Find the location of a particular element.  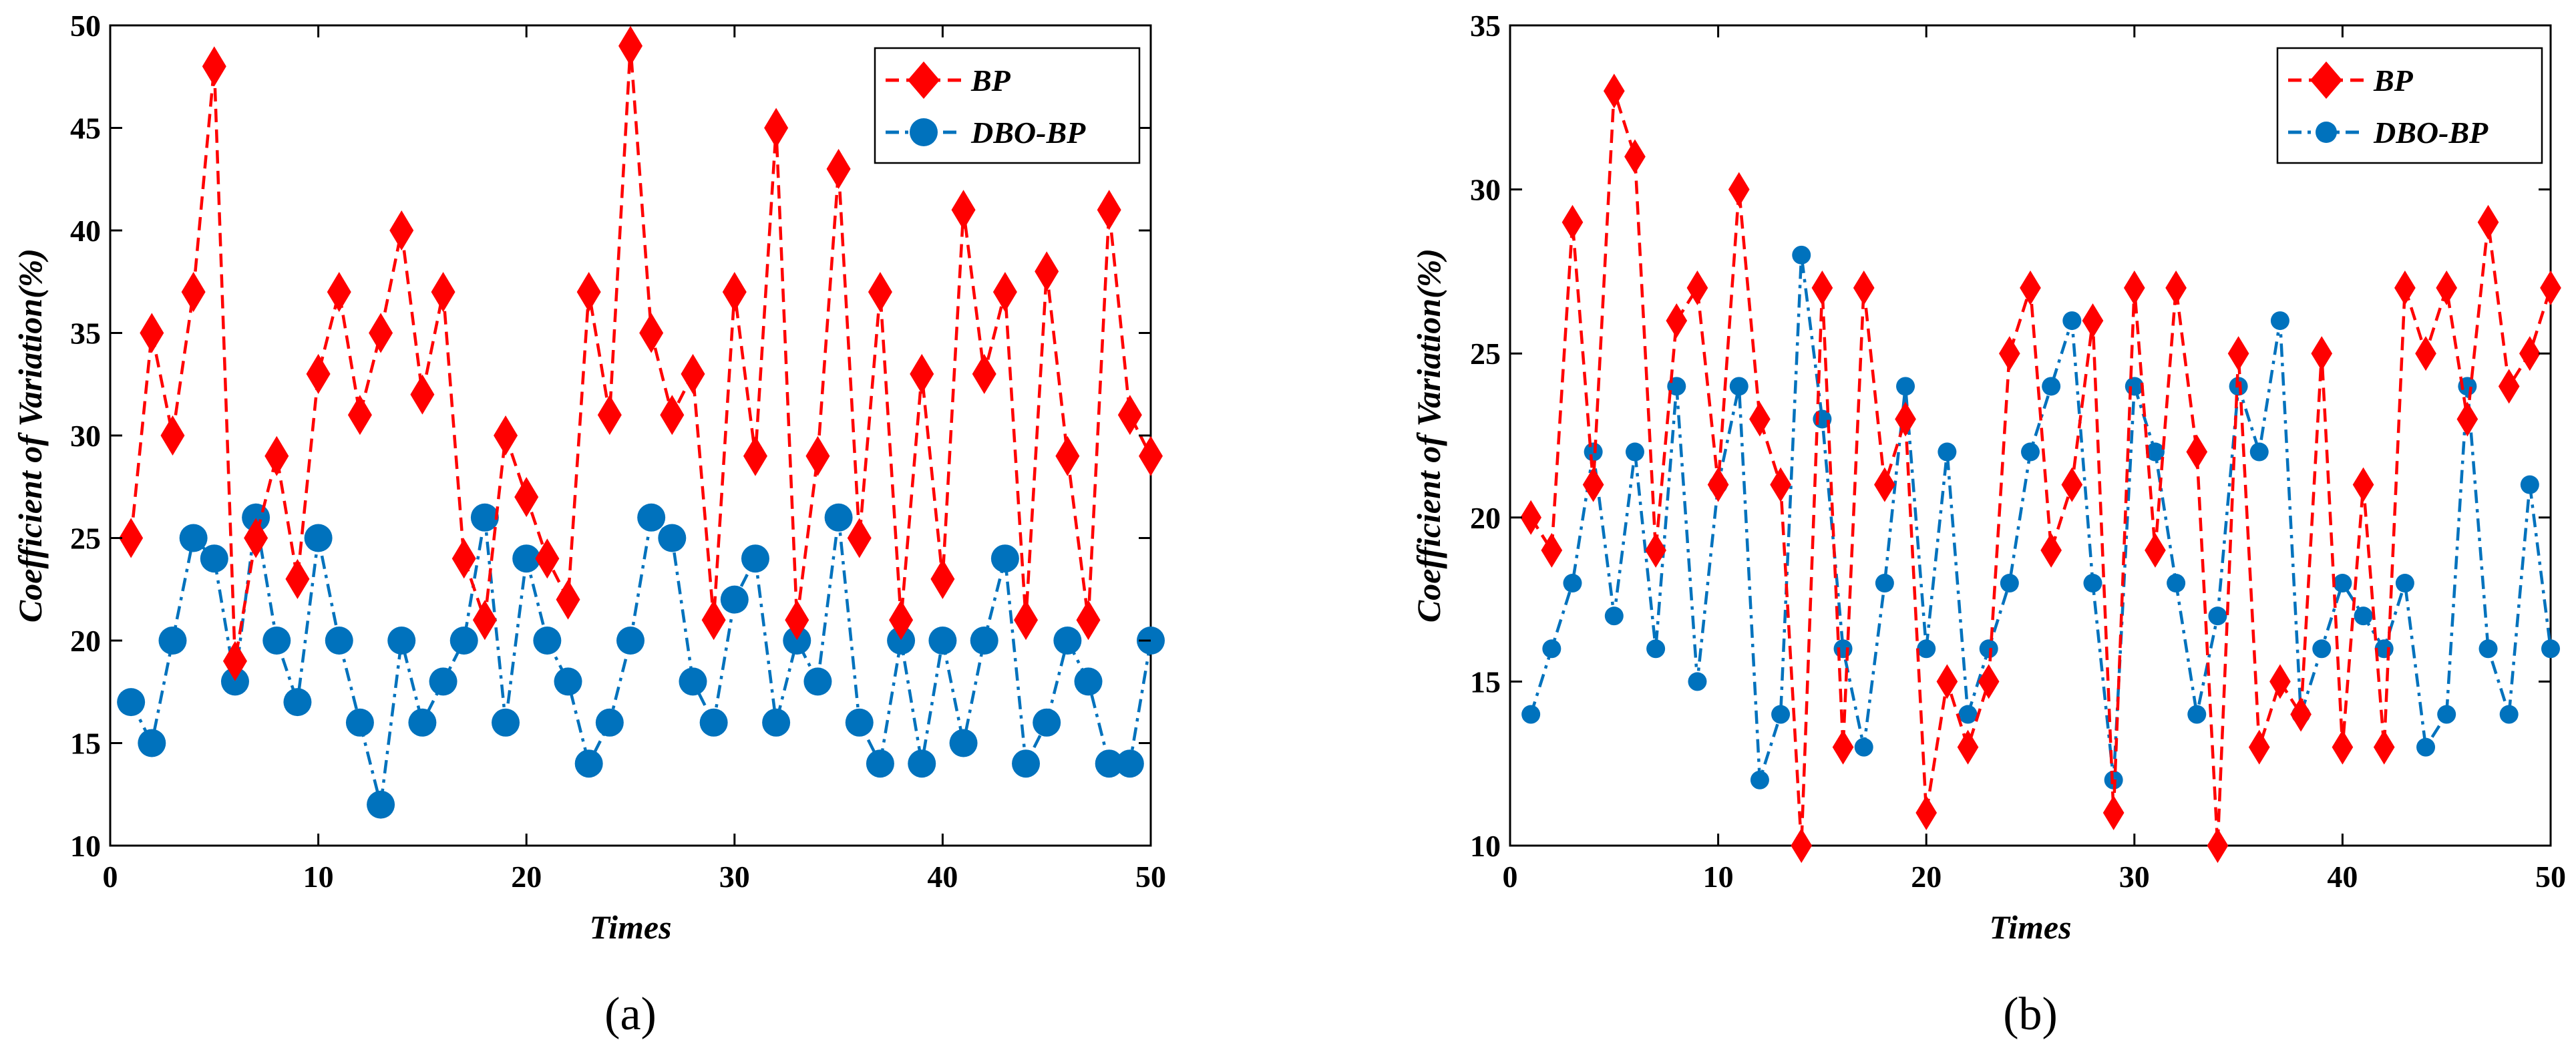

chart-b-x-tick-label-20: 20 is located at coordinates (1927, 877).